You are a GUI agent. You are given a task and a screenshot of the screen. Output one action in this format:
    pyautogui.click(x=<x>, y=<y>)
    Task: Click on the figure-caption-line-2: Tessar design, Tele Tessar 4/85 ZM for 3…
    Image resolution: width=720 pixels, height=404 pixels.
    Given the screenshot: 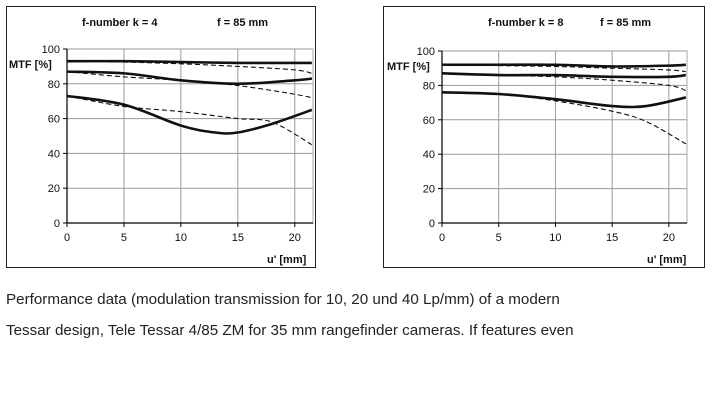 What is the action you would take?
    pyautogui.click(x=290, y=330)
    